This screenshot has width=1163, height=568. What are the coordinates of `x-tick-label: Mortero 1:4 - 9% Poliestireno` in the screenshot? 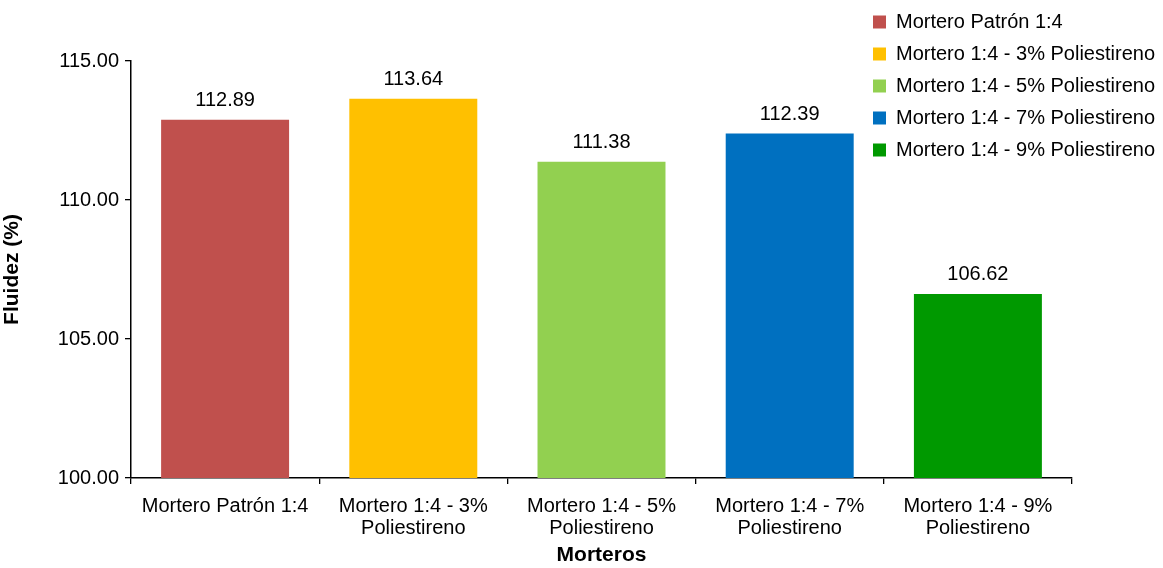 It's located at (978, 515).